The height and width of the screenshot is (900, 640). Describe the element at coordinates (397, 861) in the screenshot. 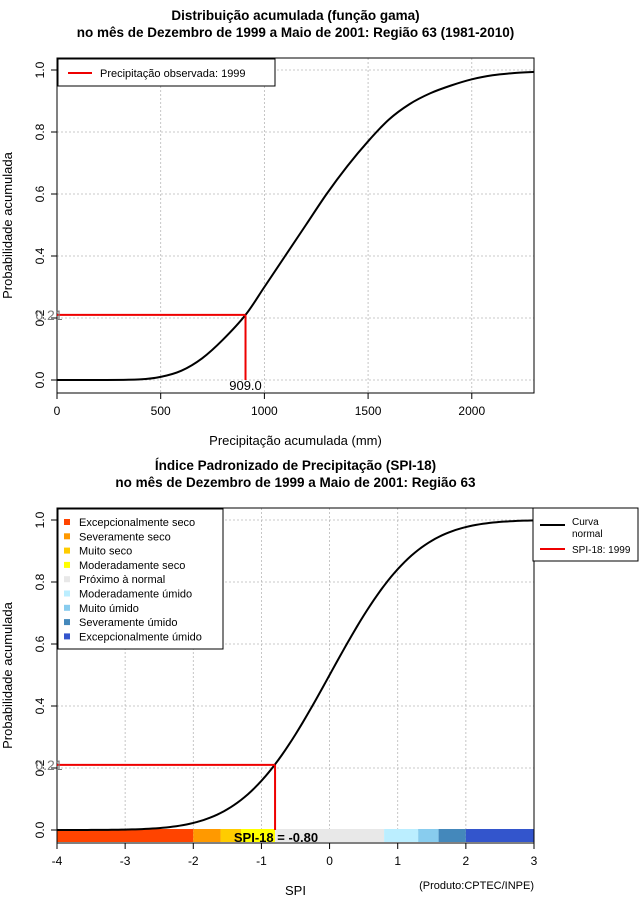

I see `x-tick-label: 1` at that location.